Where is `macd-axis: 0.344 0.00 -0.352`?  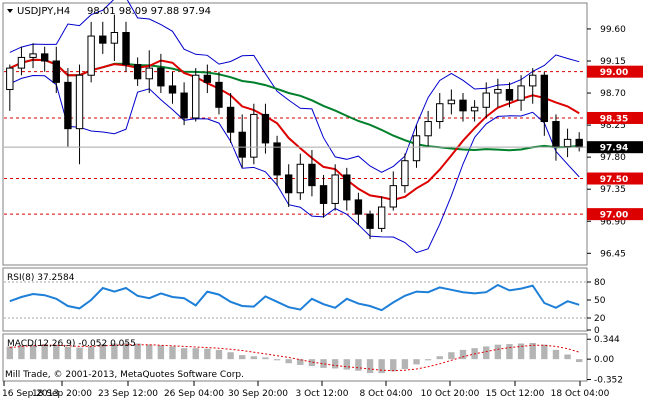 macd-axis: 0.344 0.00 -0.352 is located at coordinates (605, 360).